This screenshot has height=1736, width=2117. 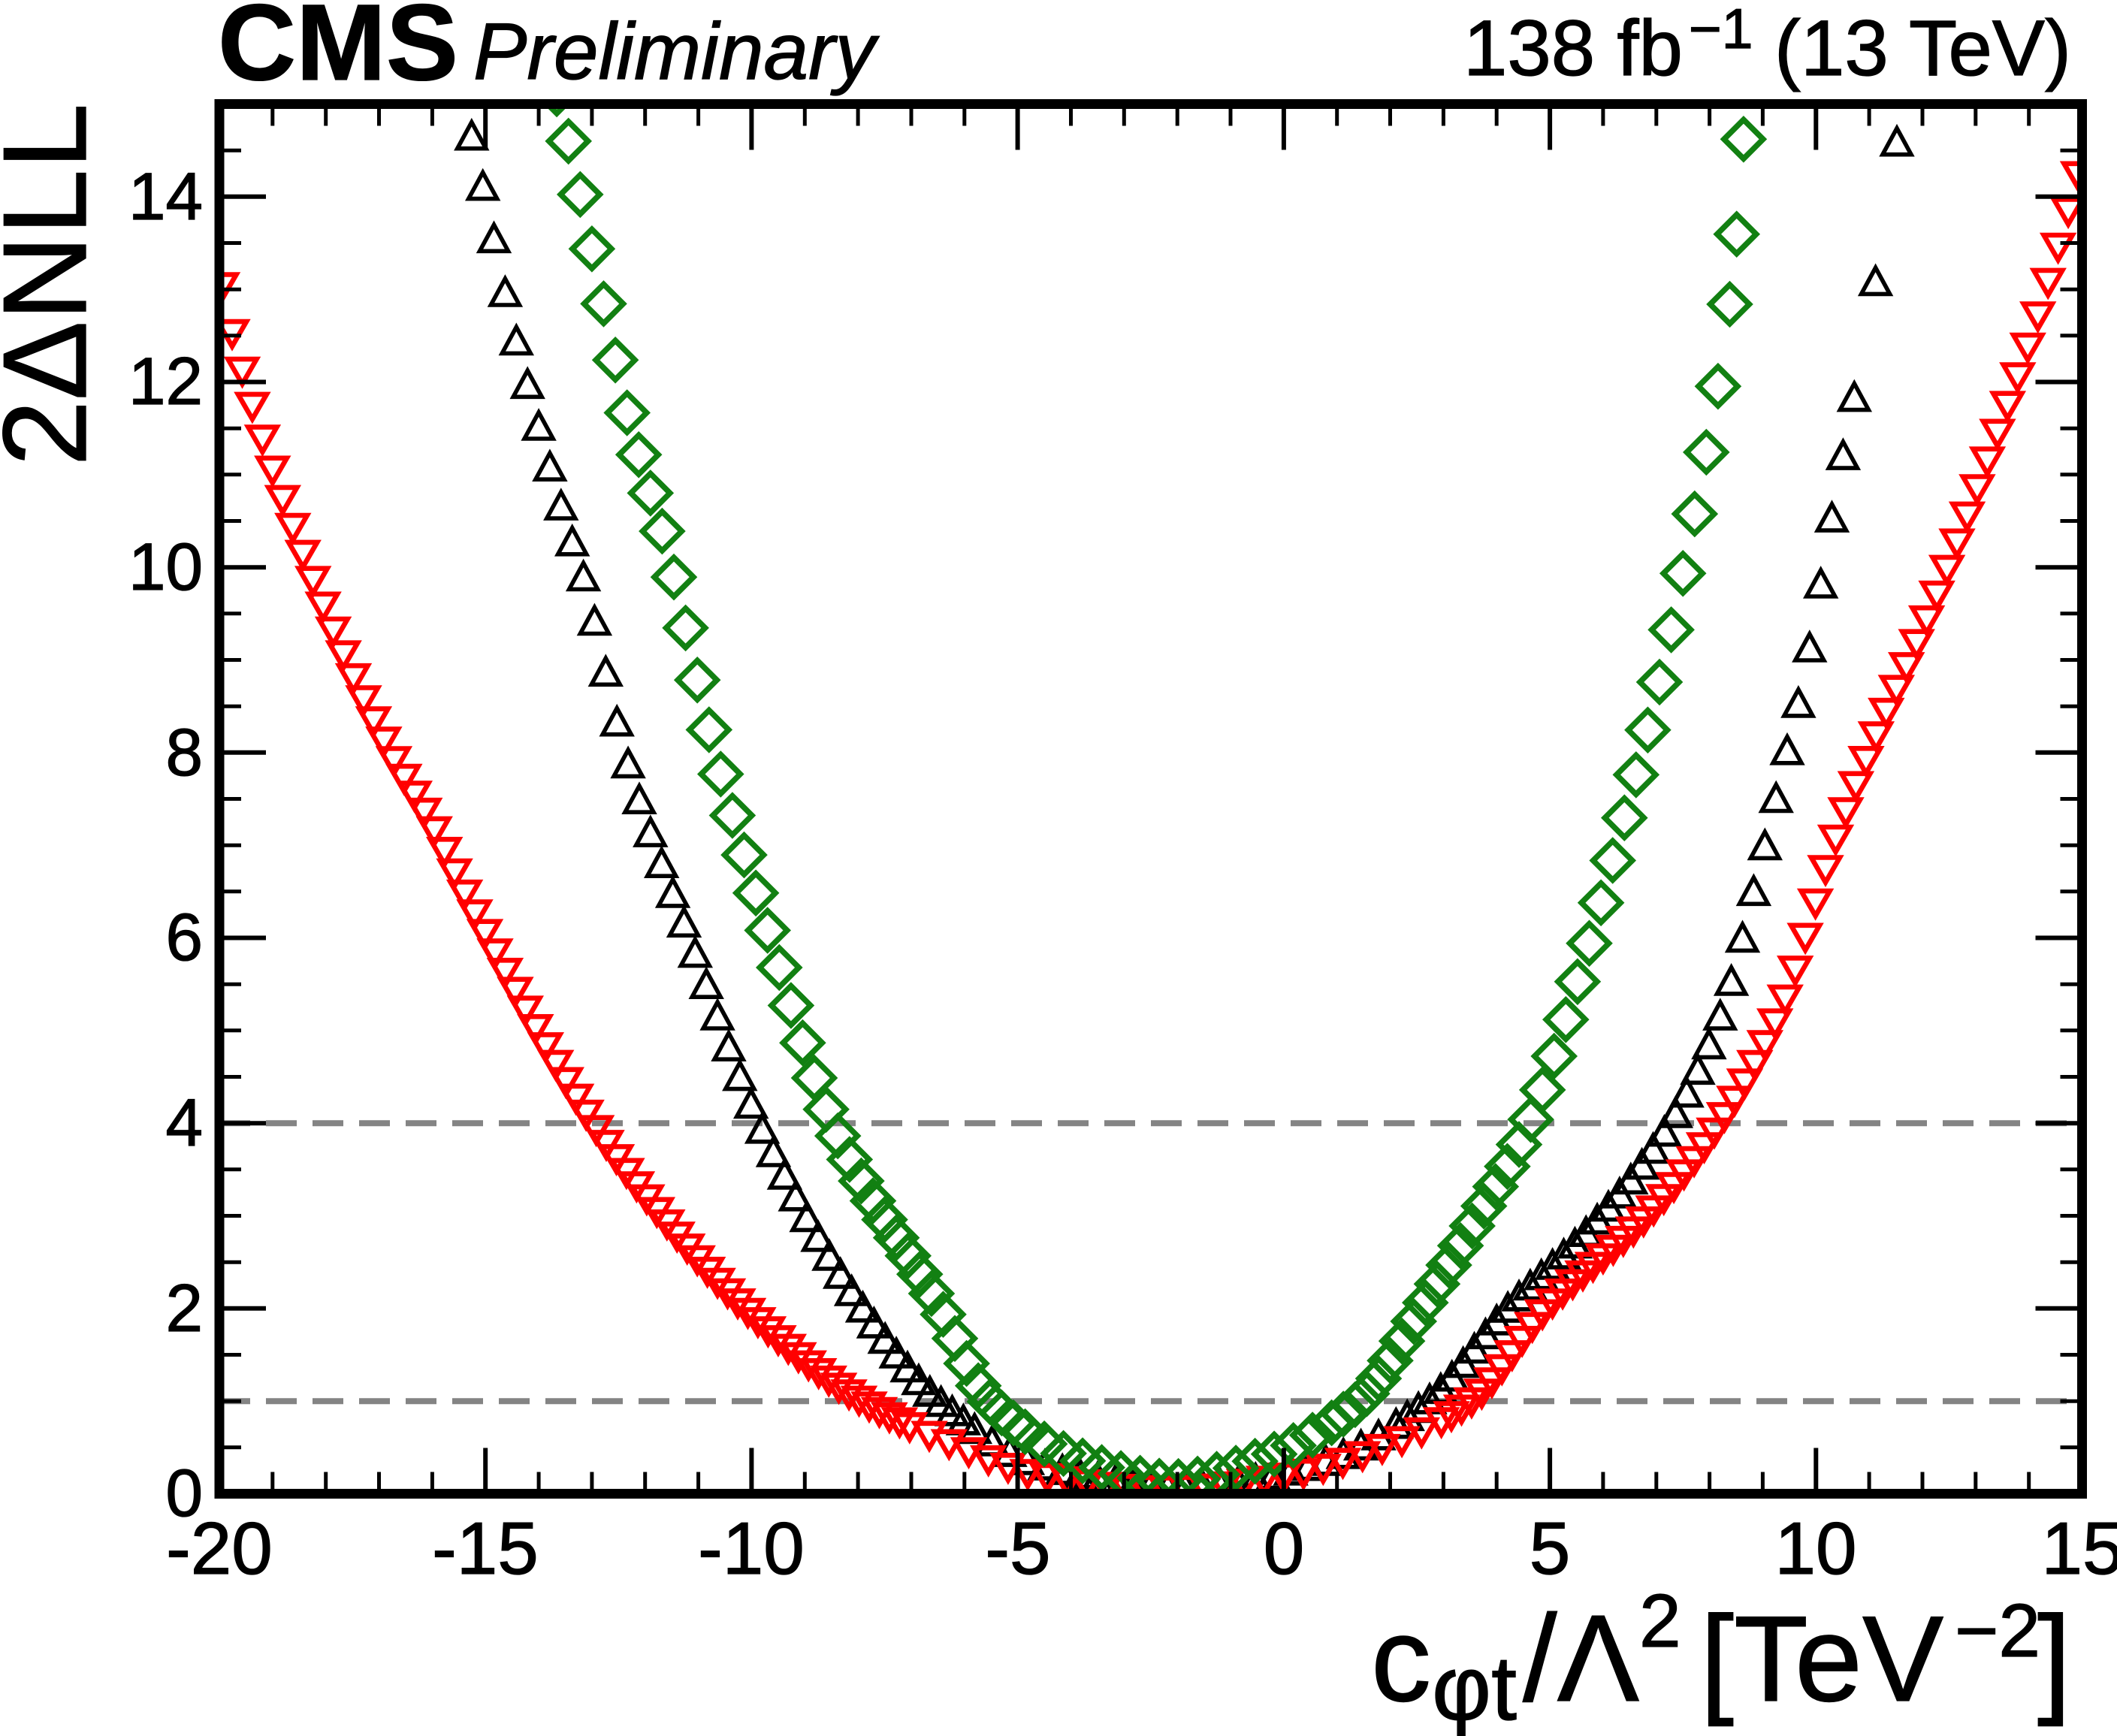 I want to click on svg-text: 138 fb, so click(x=1573, y=48).